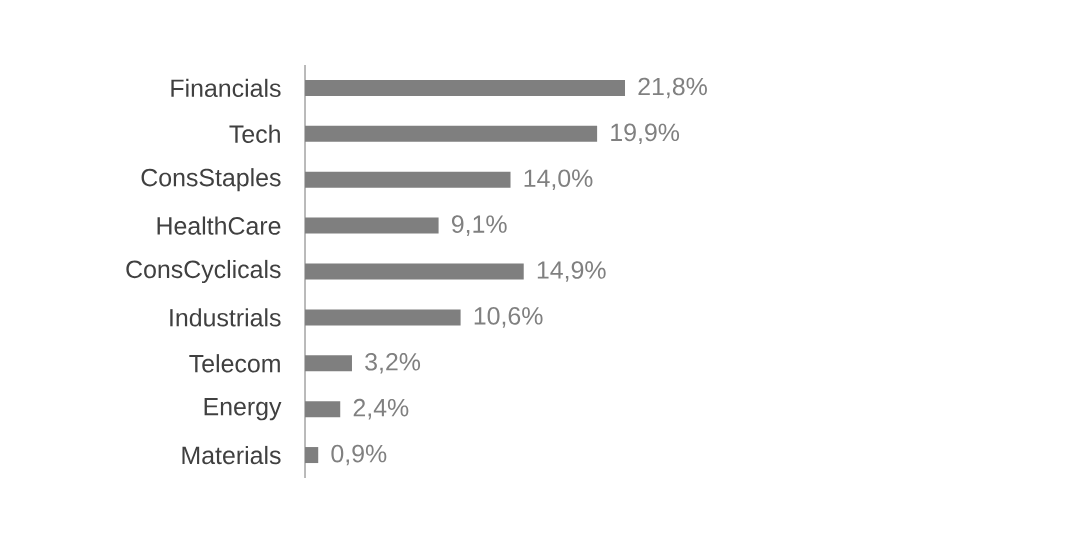 The height and width of the screenshot is (537, 1080). Describe the element at coordinates (219, 225) in the screenshot. I see `y-tick-label: HealthCare` at that location.